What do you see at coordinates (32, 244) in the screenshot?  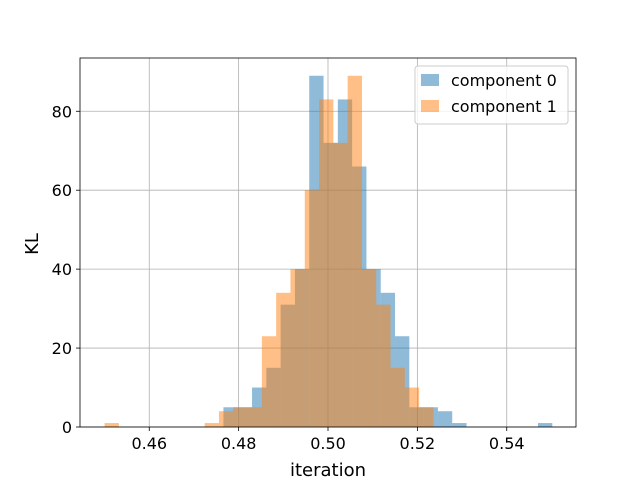 I see `y-axis-label: KL` at bounding box center [32, 244].